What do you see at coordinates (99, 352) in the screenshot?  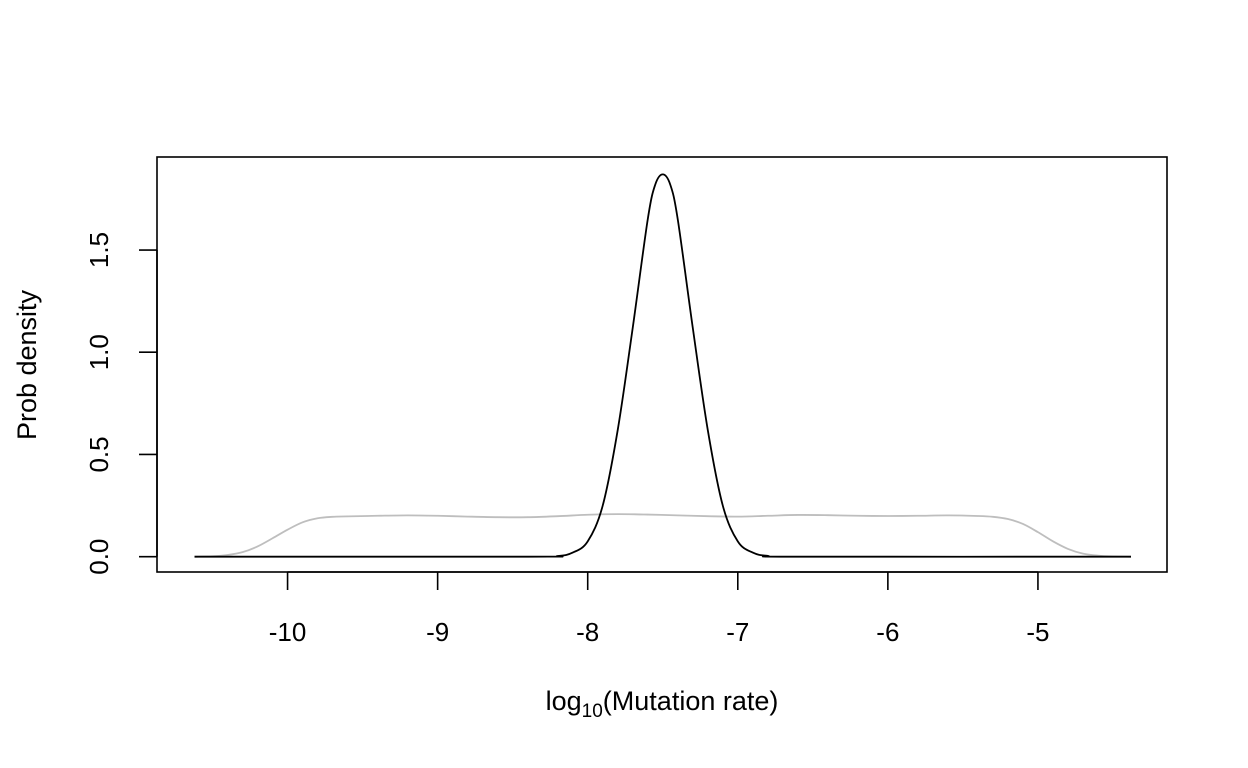 I see `y-tick-label: 1.0` at bounding box center [99, 352].